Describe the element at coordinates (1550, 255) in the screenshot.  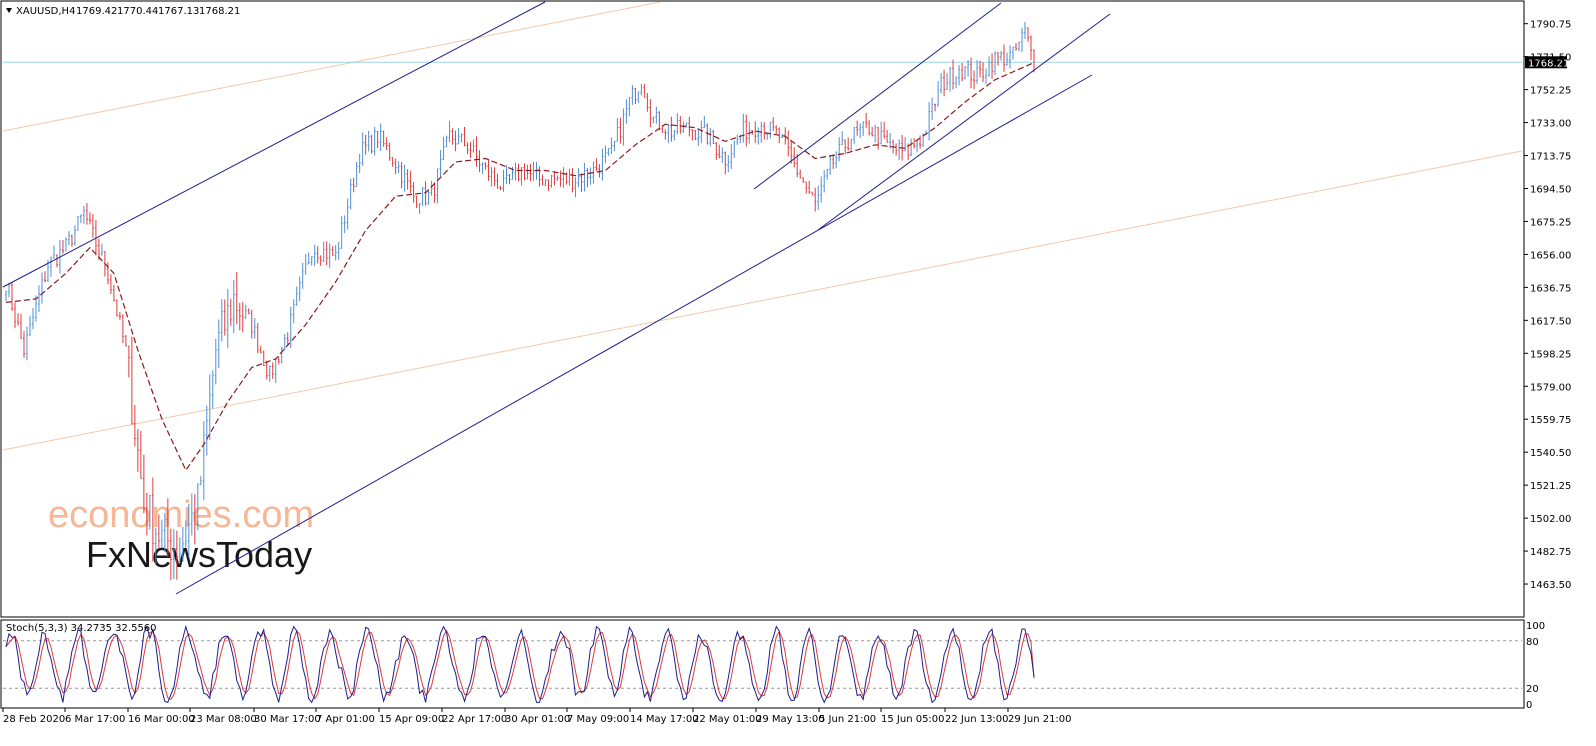
I see `price-tick-label: 1656.00` at that location.